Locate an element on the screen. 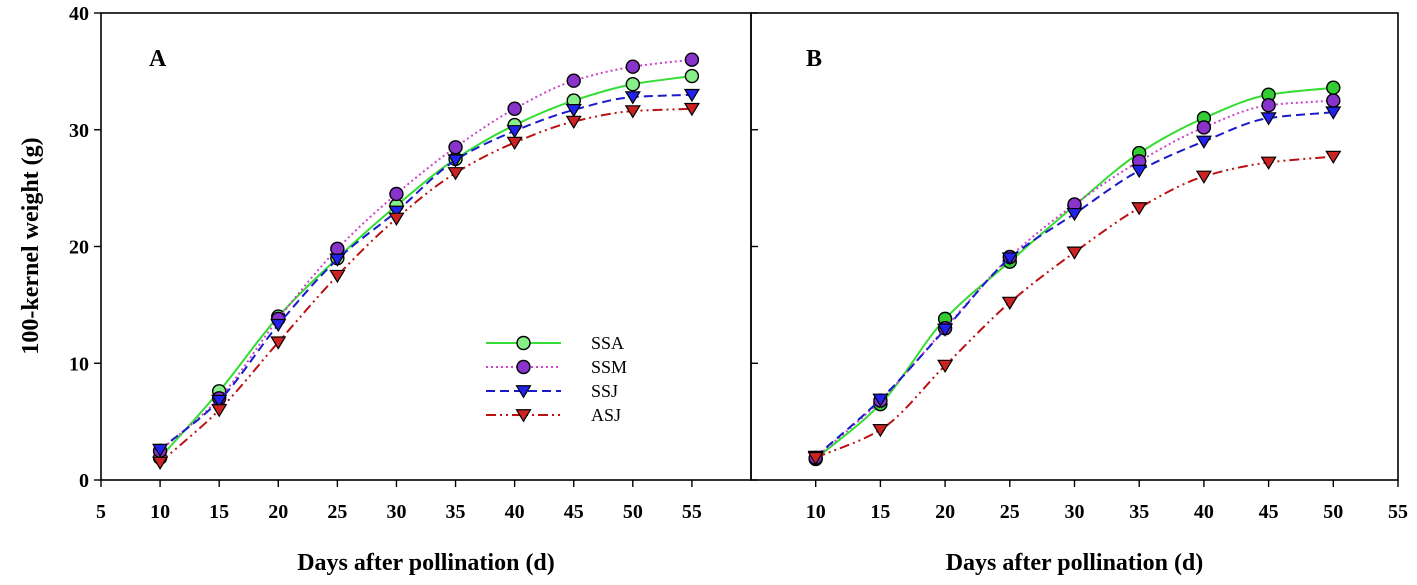 This screenshot has height=585, width=1417. y-tick-label: 30 is located at coordinates (79, 131).